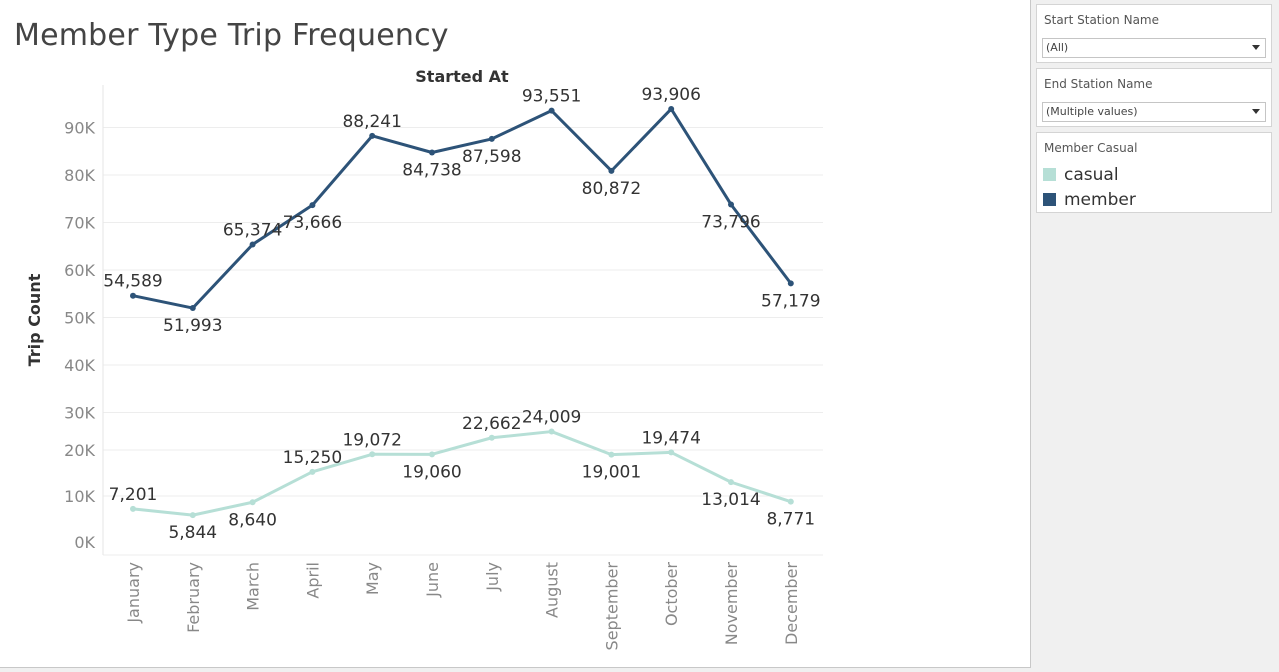  I want to click on data-label-member: 93,906, so click(670, 95).